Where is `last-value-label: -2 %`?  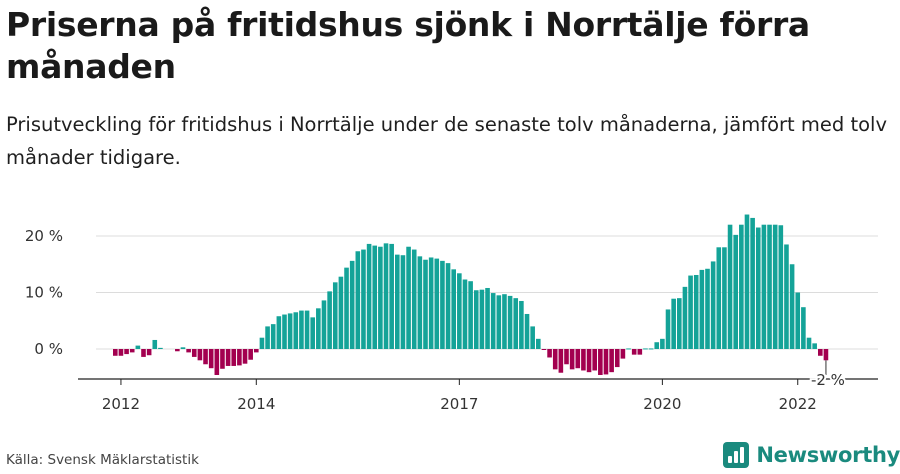 last-value-label: -2 % is located at coordinates (828, 380).